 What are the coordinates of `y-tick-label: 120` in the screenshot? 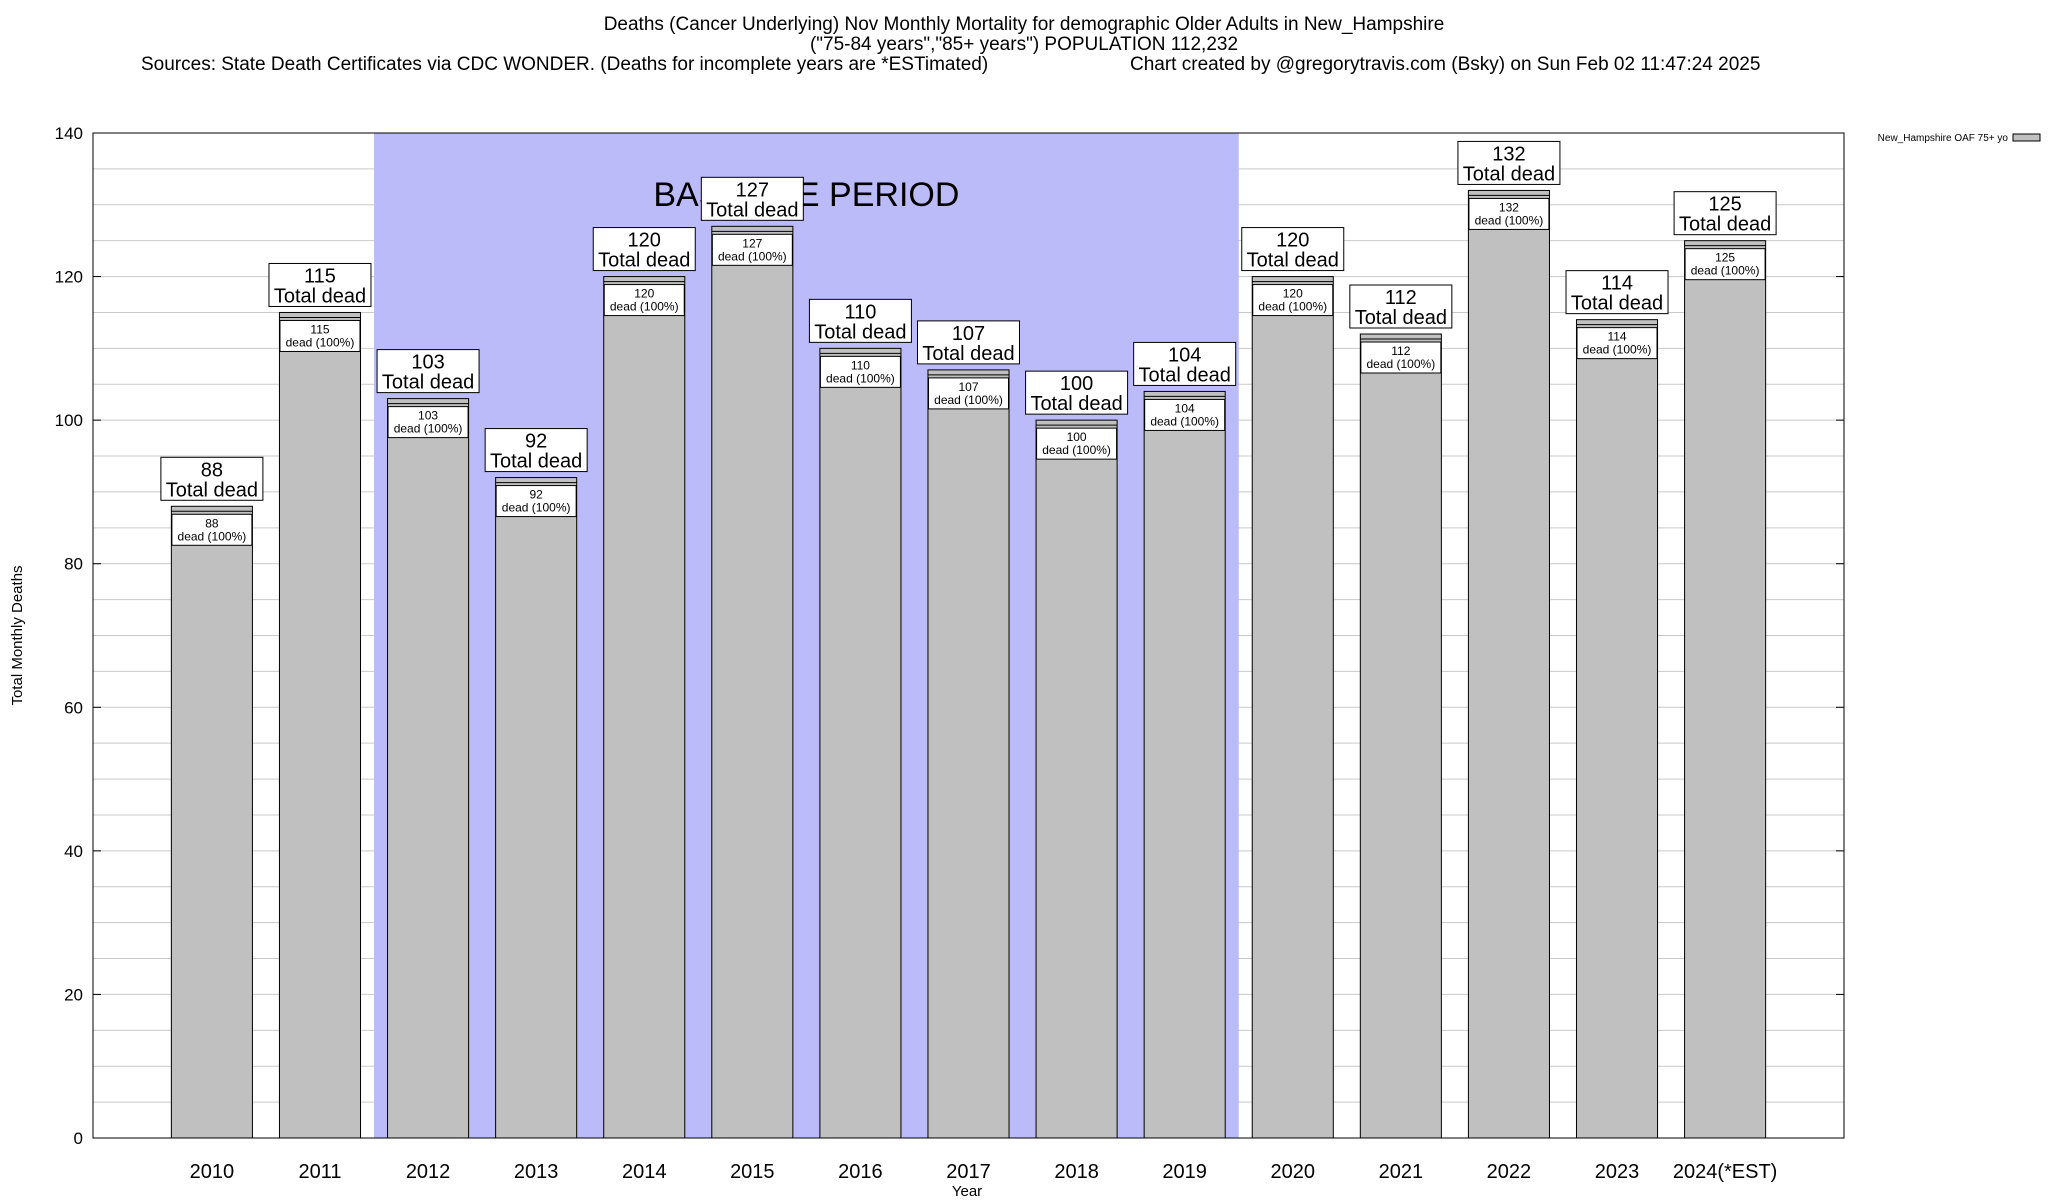 It's located at (69, 277).